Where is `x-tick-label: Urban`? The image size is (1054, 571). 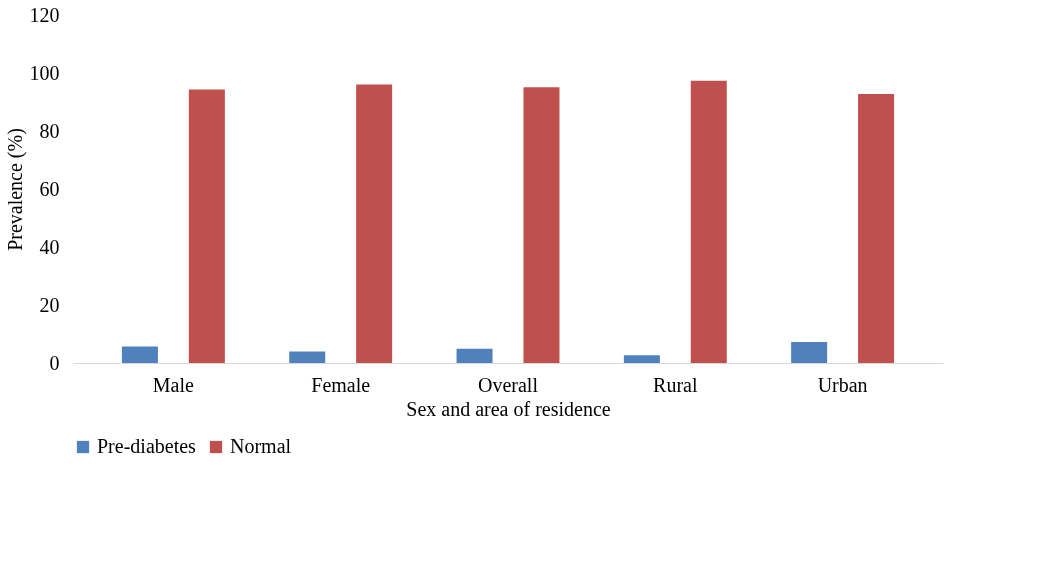 x-tick-label: Urban is located at coordinates (842, 384).